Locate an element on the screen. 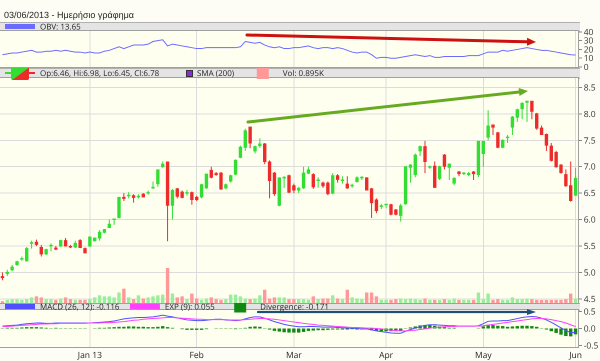  y-tick-label: 20 is located at coordinates (589, 50).